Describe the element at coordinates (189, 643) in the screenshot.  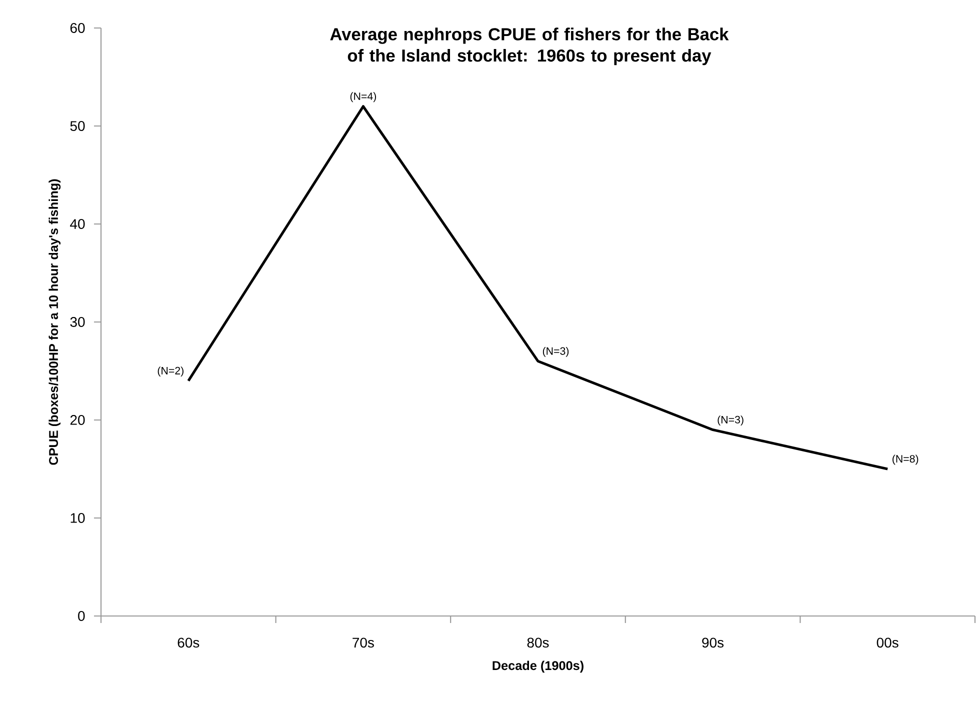
I see `x-tick-label: 60s` at that location.